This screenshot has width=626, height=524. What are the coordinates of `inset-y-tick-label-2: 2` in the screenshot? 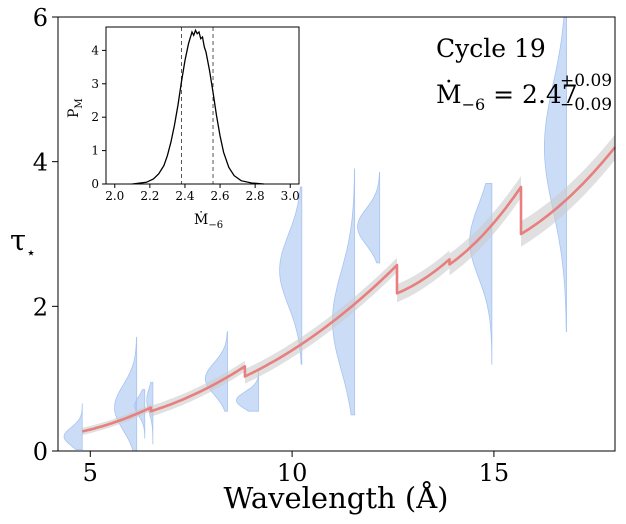 It's located at (95, 117).